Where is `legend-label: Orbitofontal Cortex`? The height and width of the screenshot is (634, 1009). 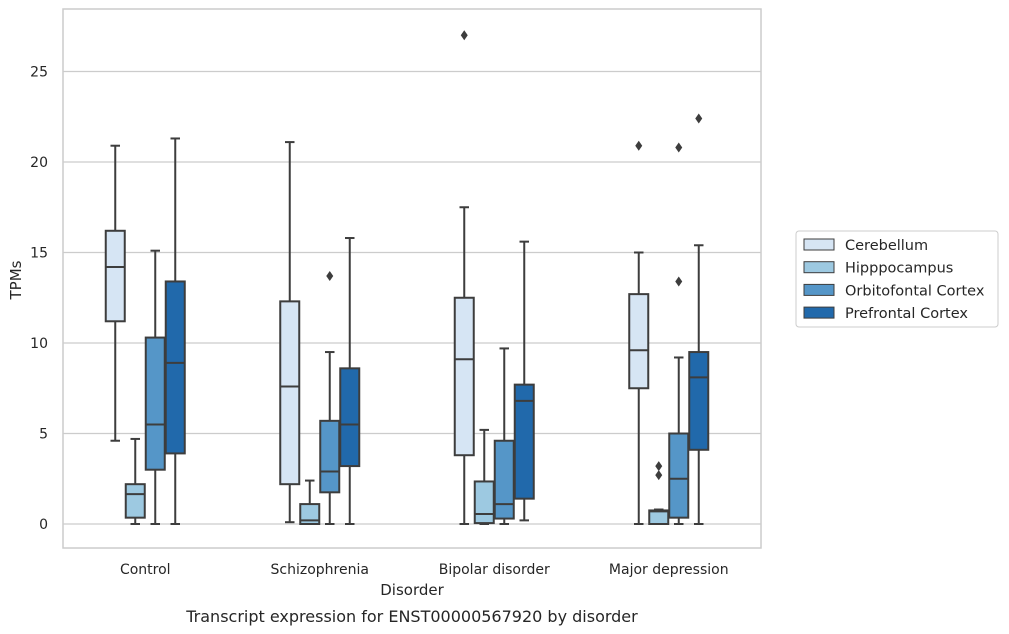
legend-label: Orbitofontal Cortex is located at coordinates (915, 291).